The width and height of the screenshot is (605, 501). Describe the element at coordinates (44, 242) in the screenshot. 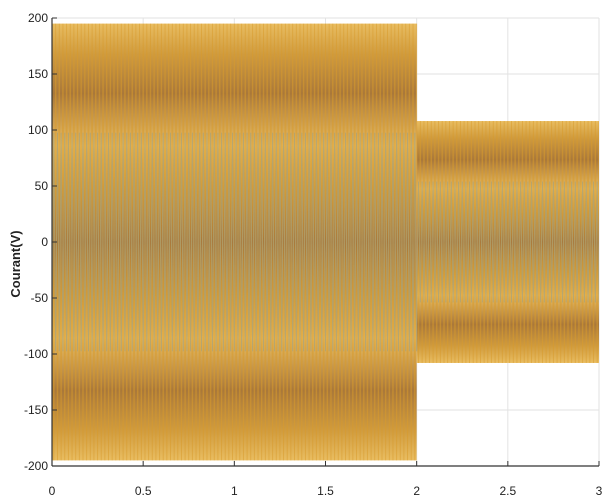

I see `y-tick-label-4: 0` at that location.